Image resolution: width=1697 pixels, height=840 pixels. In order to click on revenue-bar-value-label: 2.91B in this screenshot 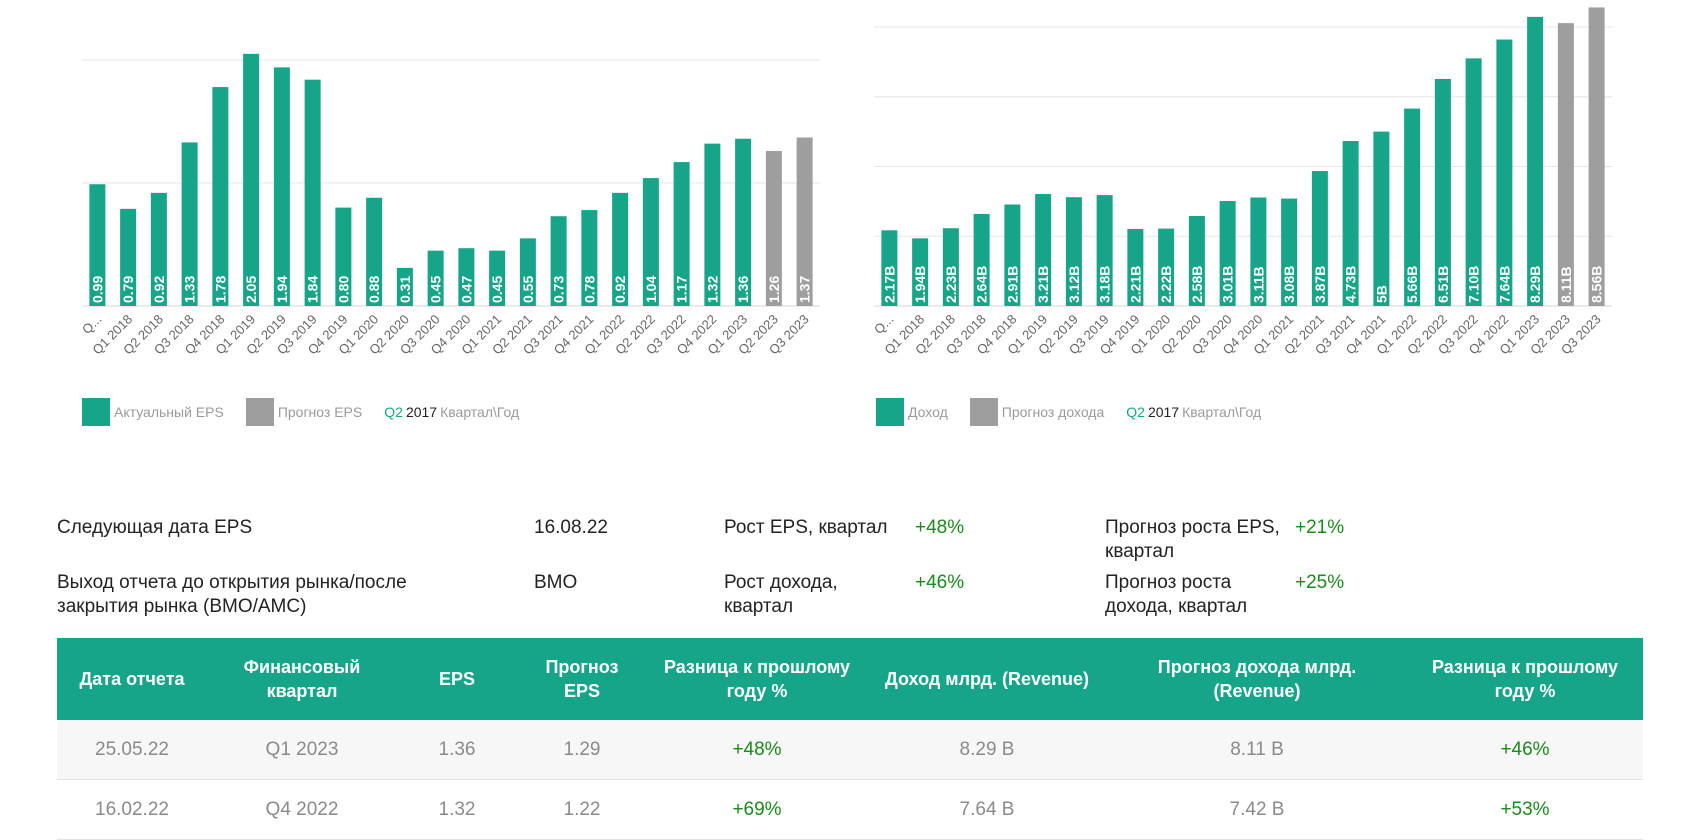, I will do `click(1012, 284)`.